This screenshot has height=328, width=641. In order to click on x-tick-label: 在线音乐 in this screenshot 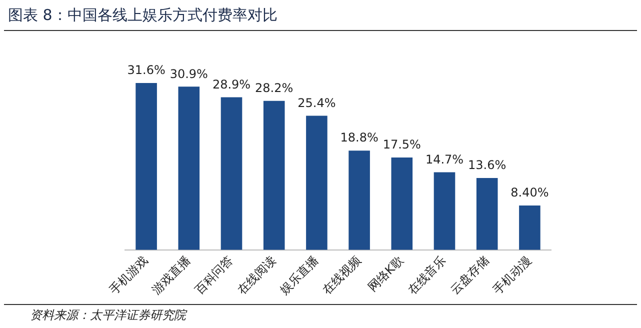, I will do `click(426, 275)`.